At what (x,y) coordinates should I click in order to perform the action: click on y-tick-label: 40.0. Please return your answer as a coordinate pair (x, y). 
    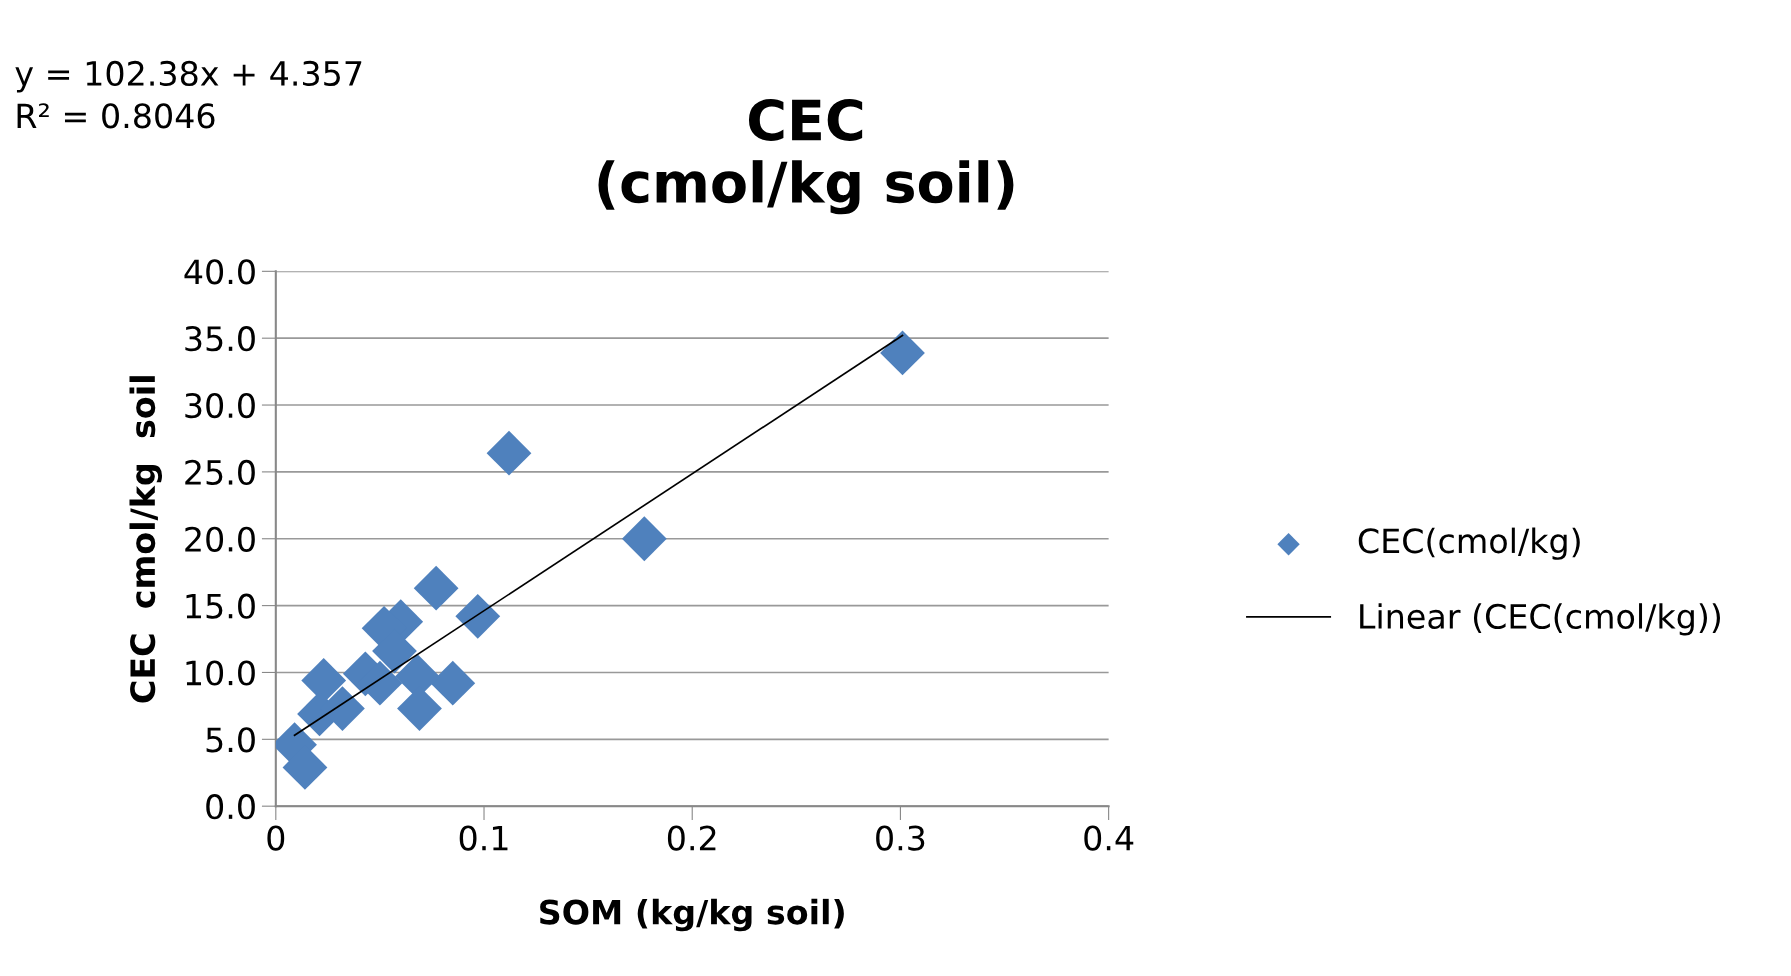
    Looking at the image, I should click on (219, 272).